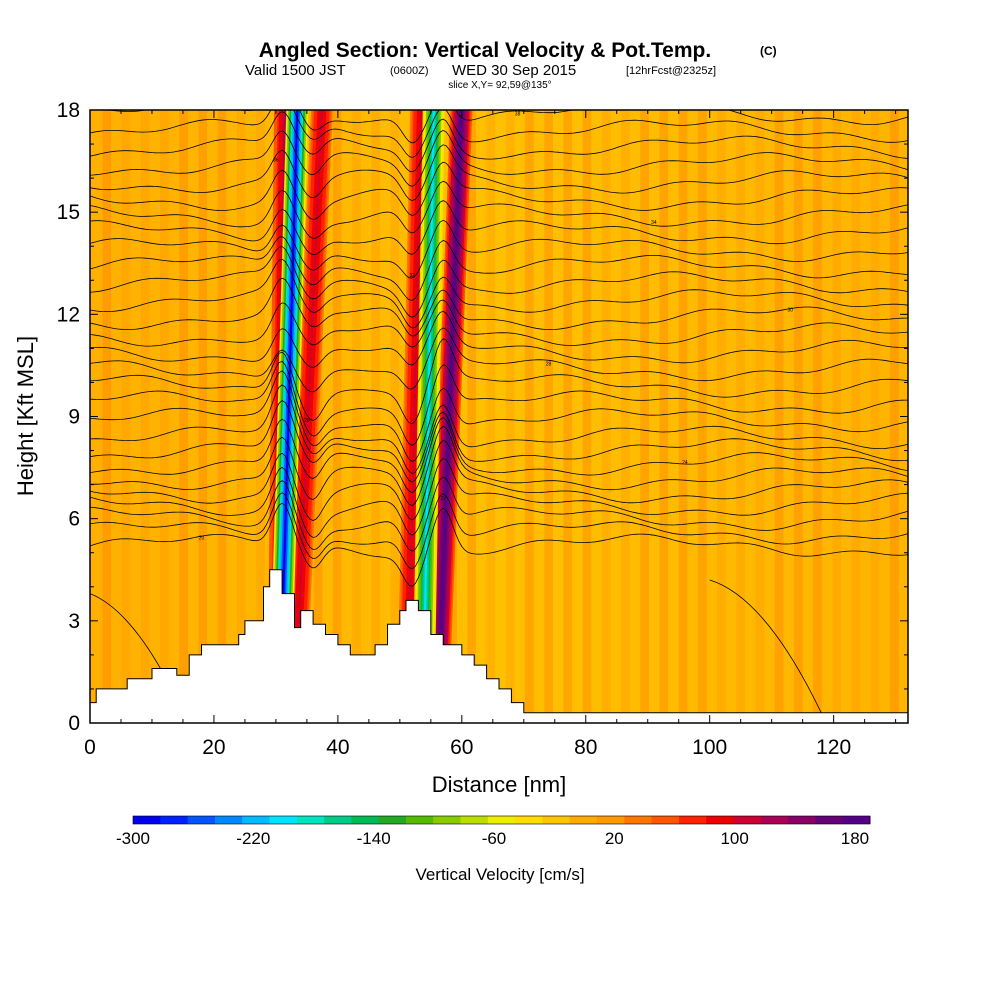 The image size is (1000, 1000). I want to click on x-tick-label: 120, so click(833, 747).